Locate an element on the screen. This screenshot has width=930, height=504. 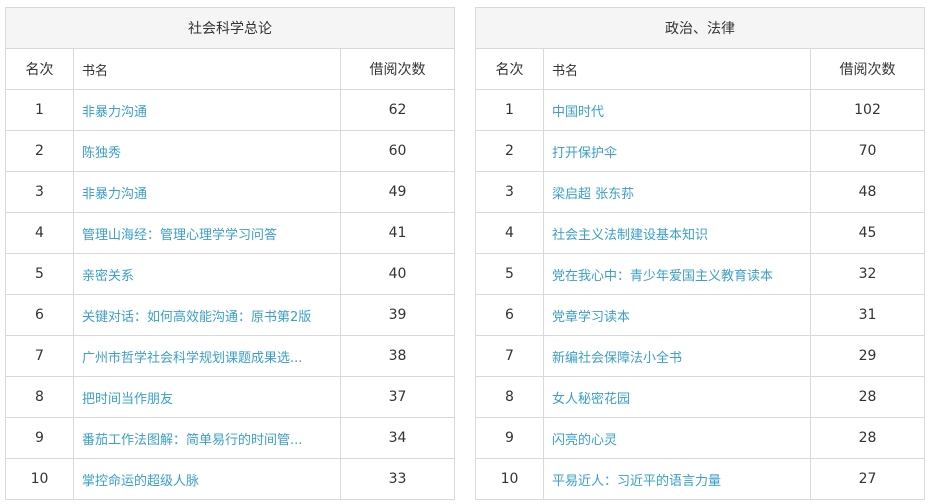
rank-cell: 2 is located at coordinates (39, 151).